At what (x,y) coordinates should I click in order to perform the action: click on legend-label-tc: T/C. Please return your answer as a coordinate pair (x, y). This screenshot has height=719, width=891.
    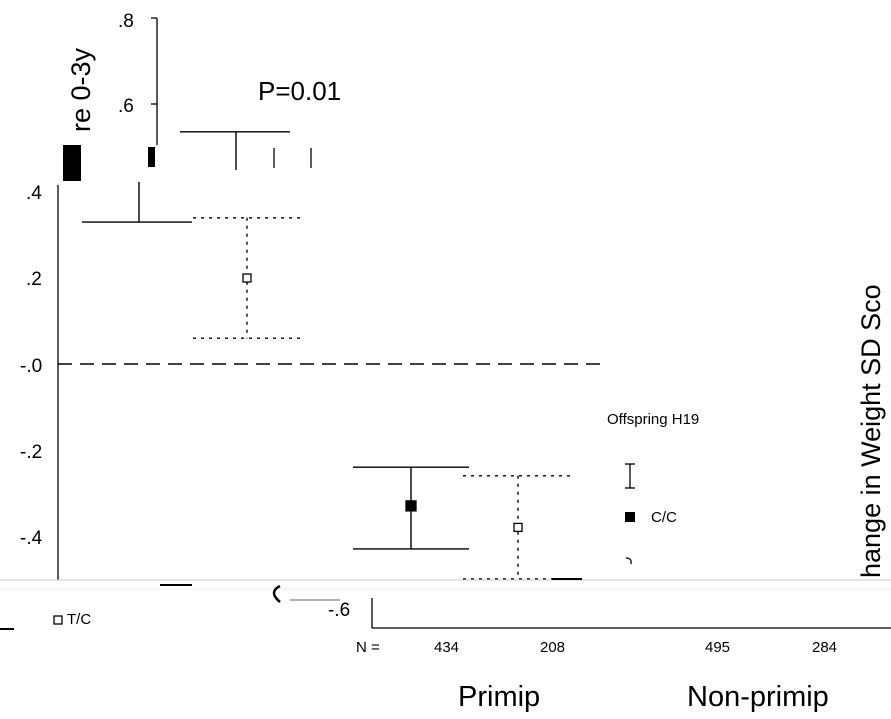
    Looking at the image, I should click on (79, 619).